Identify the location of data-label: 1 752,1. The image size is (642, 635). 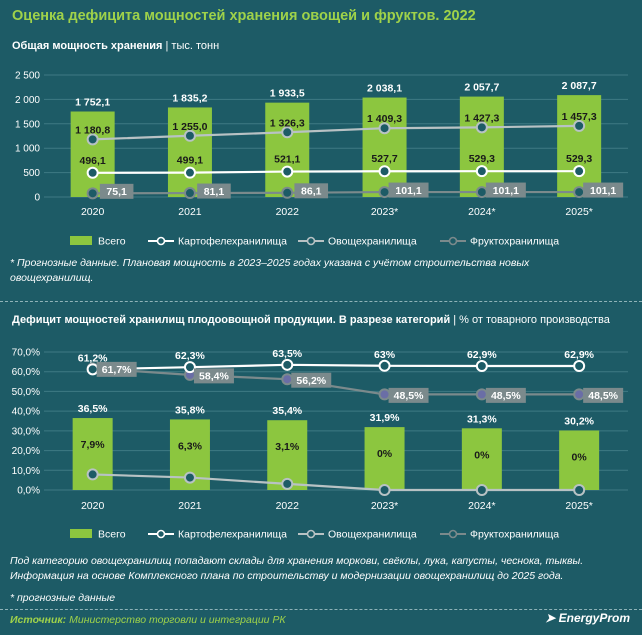
(92, 102).